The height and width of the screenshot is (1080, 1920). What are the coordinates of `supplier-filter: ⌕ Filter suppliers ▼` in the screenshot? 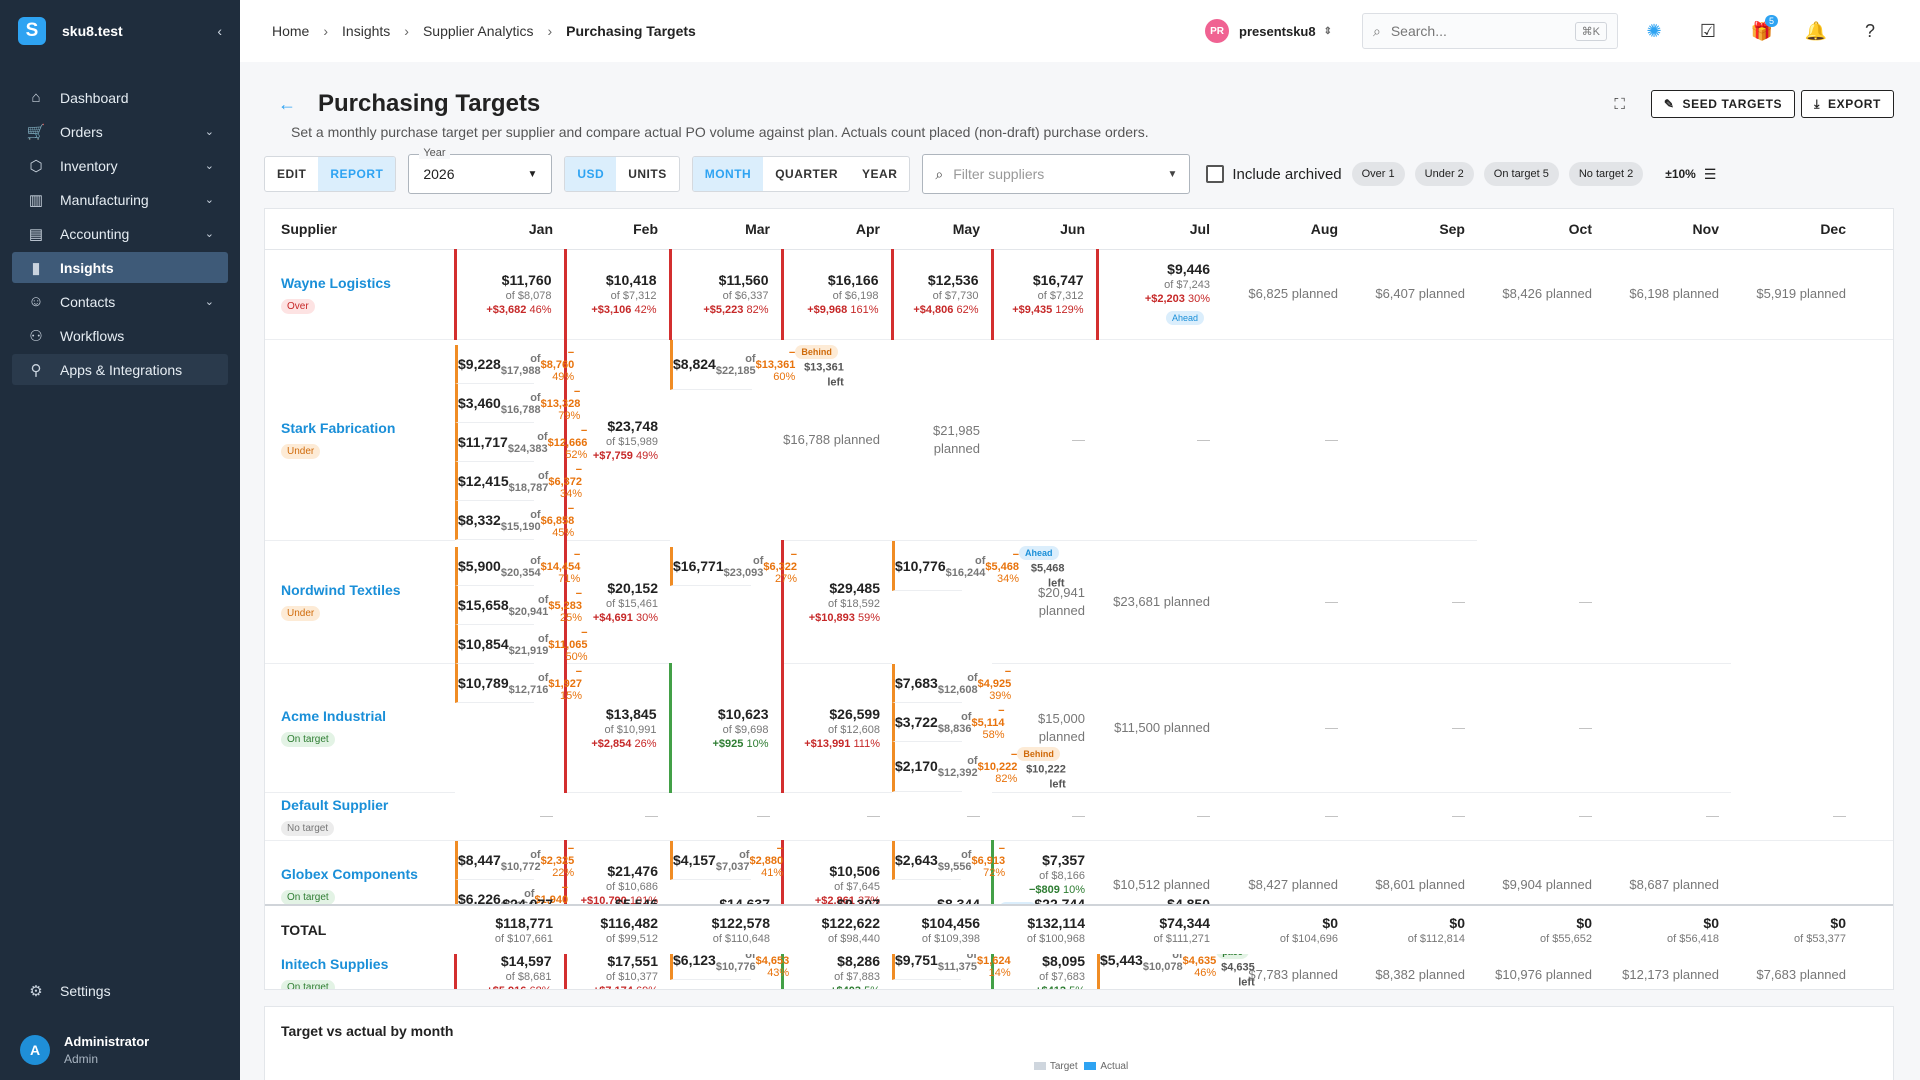 It's located at (1056, 174).